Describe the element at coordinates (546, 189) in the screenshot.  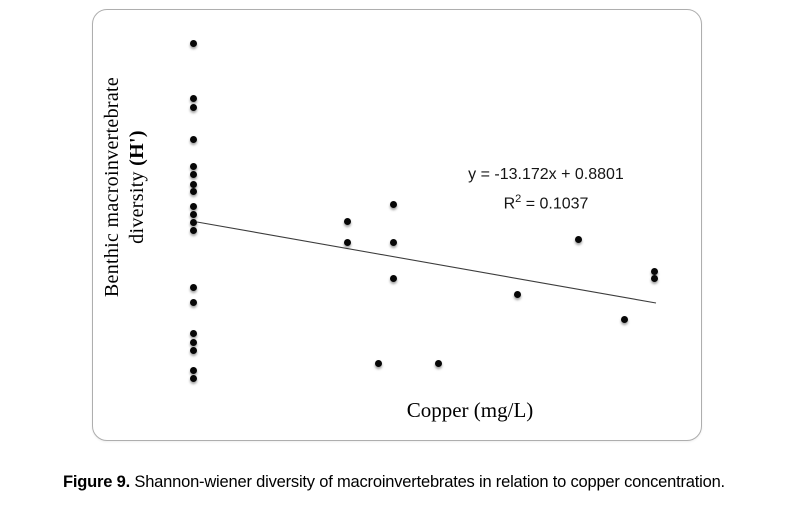
I see `regression-annotation: y = -13.172x + 0.8801 R2 = 0.1037` at that location.